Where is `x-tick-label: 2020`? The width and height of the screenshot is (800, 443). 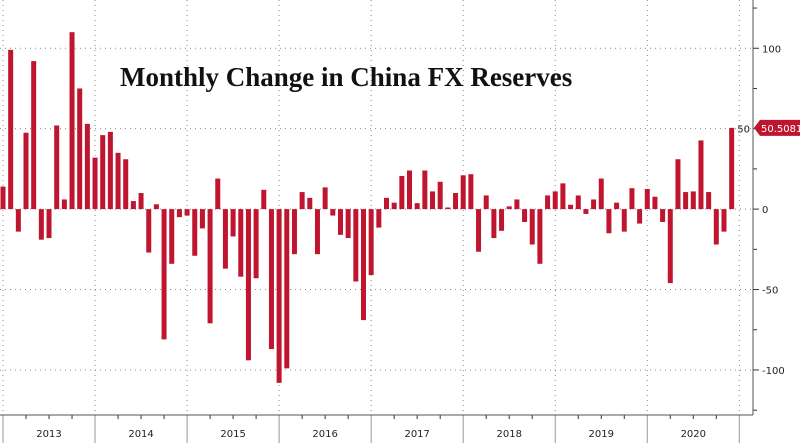
x-tick-label: 2020 is located at coordinates (693, 434).